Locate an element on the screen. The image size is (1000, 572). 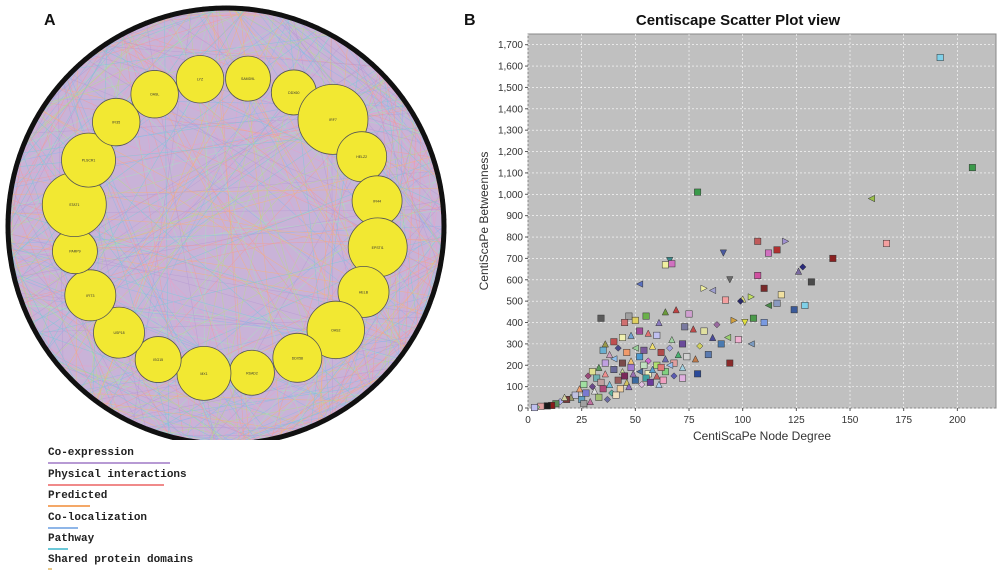
gene-node-label: RSAD2 is located at coordinates (252, 373).